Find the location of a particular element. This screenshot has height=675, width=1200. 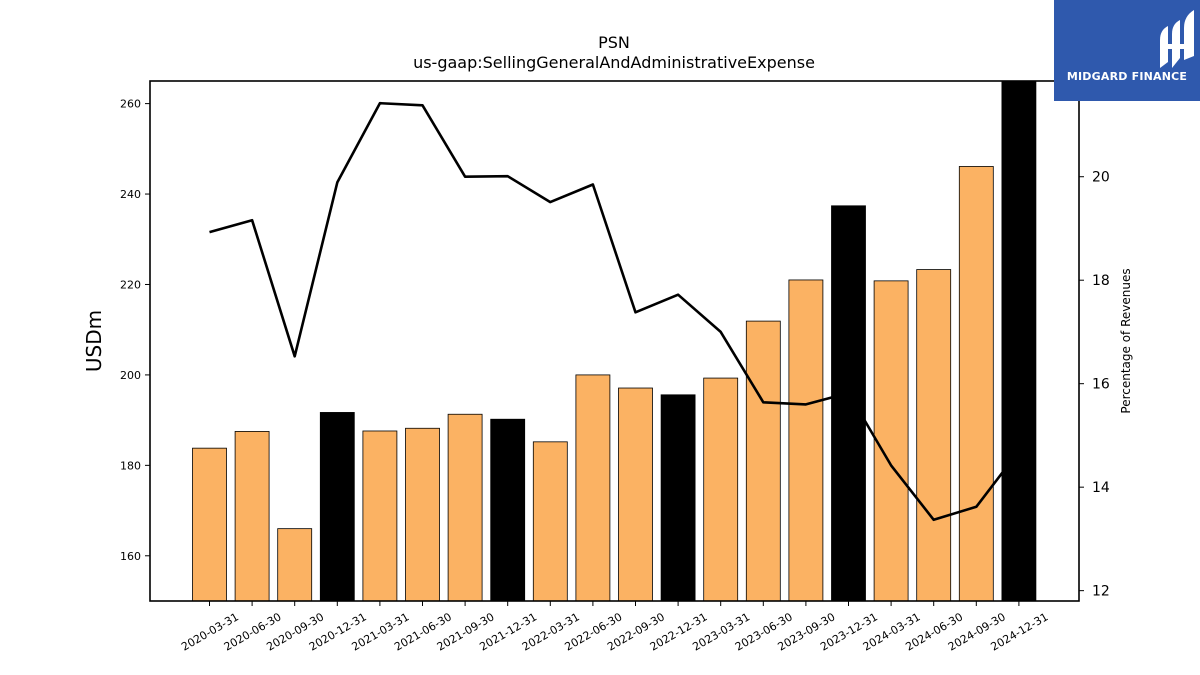

y-tick-label: 220 is located at coordinates (130, 284).